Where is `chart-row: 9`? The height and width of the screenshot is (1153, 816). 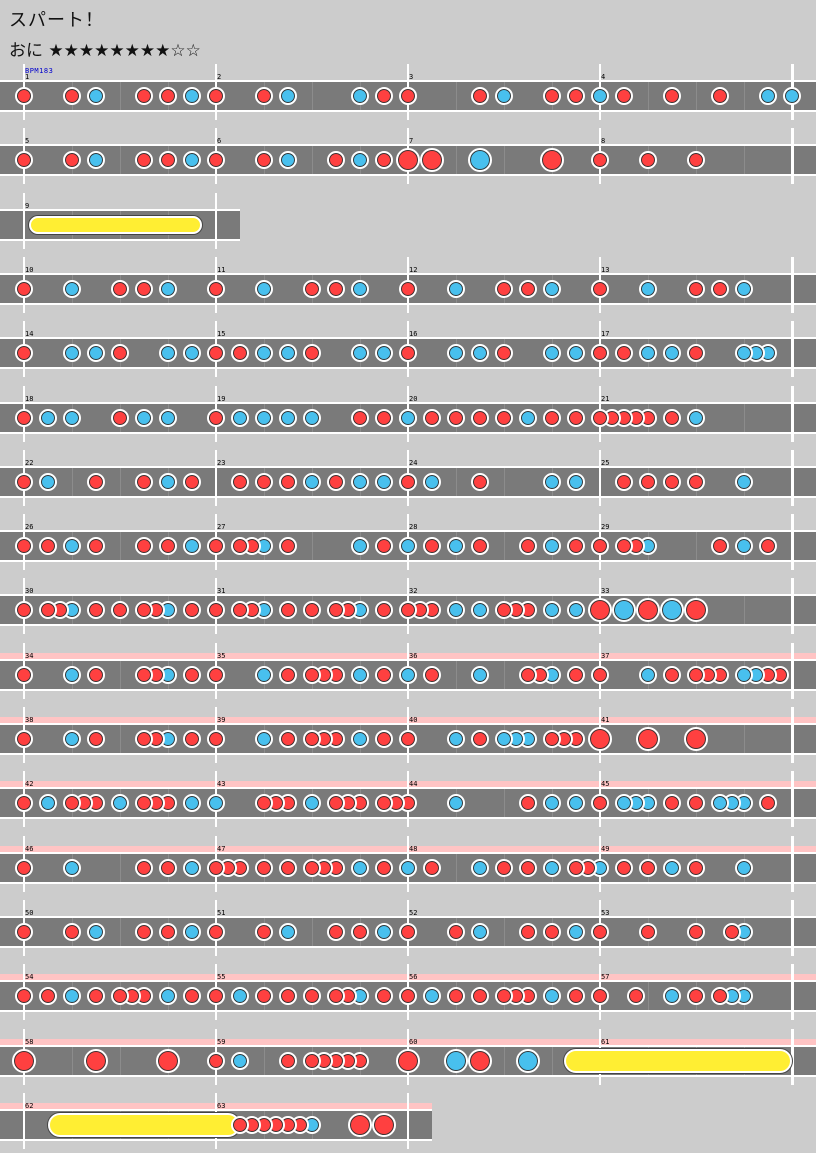
chart-row: 9 is located at coordinates (120, 223).